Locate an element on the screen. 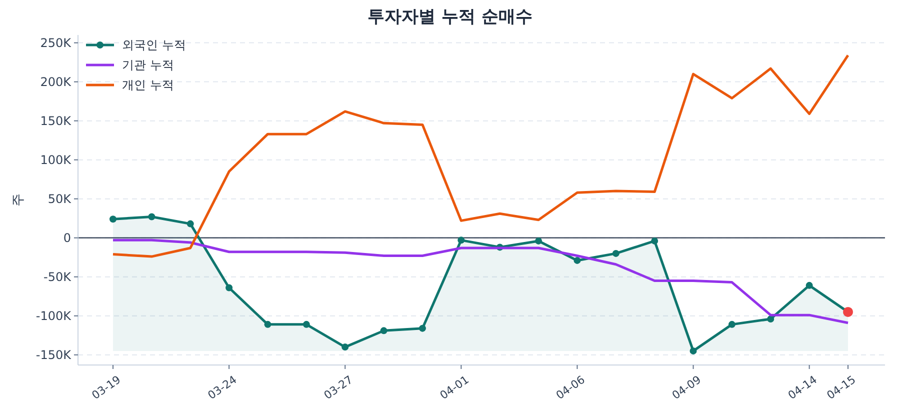  y-tick-label: -50K is located at coordinates (58, 277).